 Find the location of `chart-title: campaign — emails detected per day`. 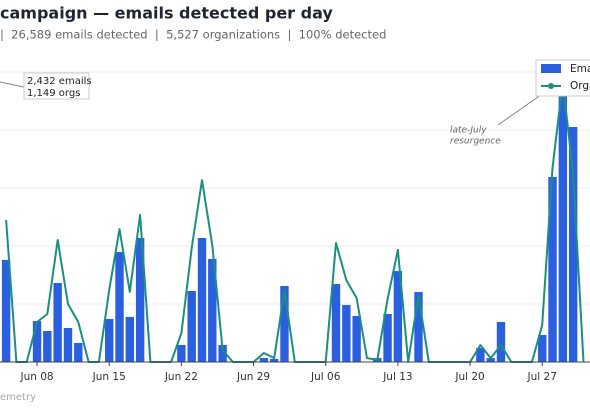

chart-title: campaign — emails detected per day is located at coordinates (166, 13).